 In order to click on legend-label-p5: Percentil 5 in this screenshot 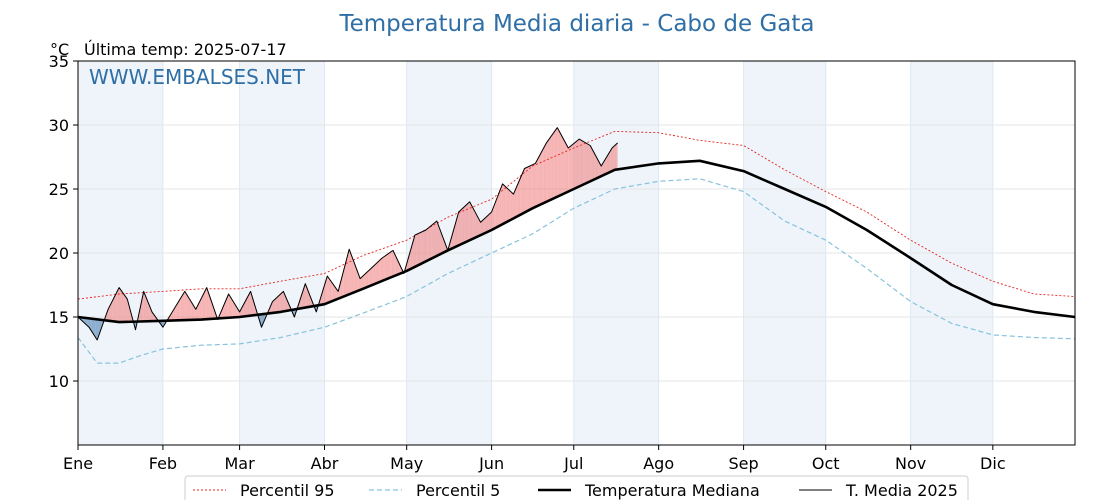, I will do `click(458, 490)`.